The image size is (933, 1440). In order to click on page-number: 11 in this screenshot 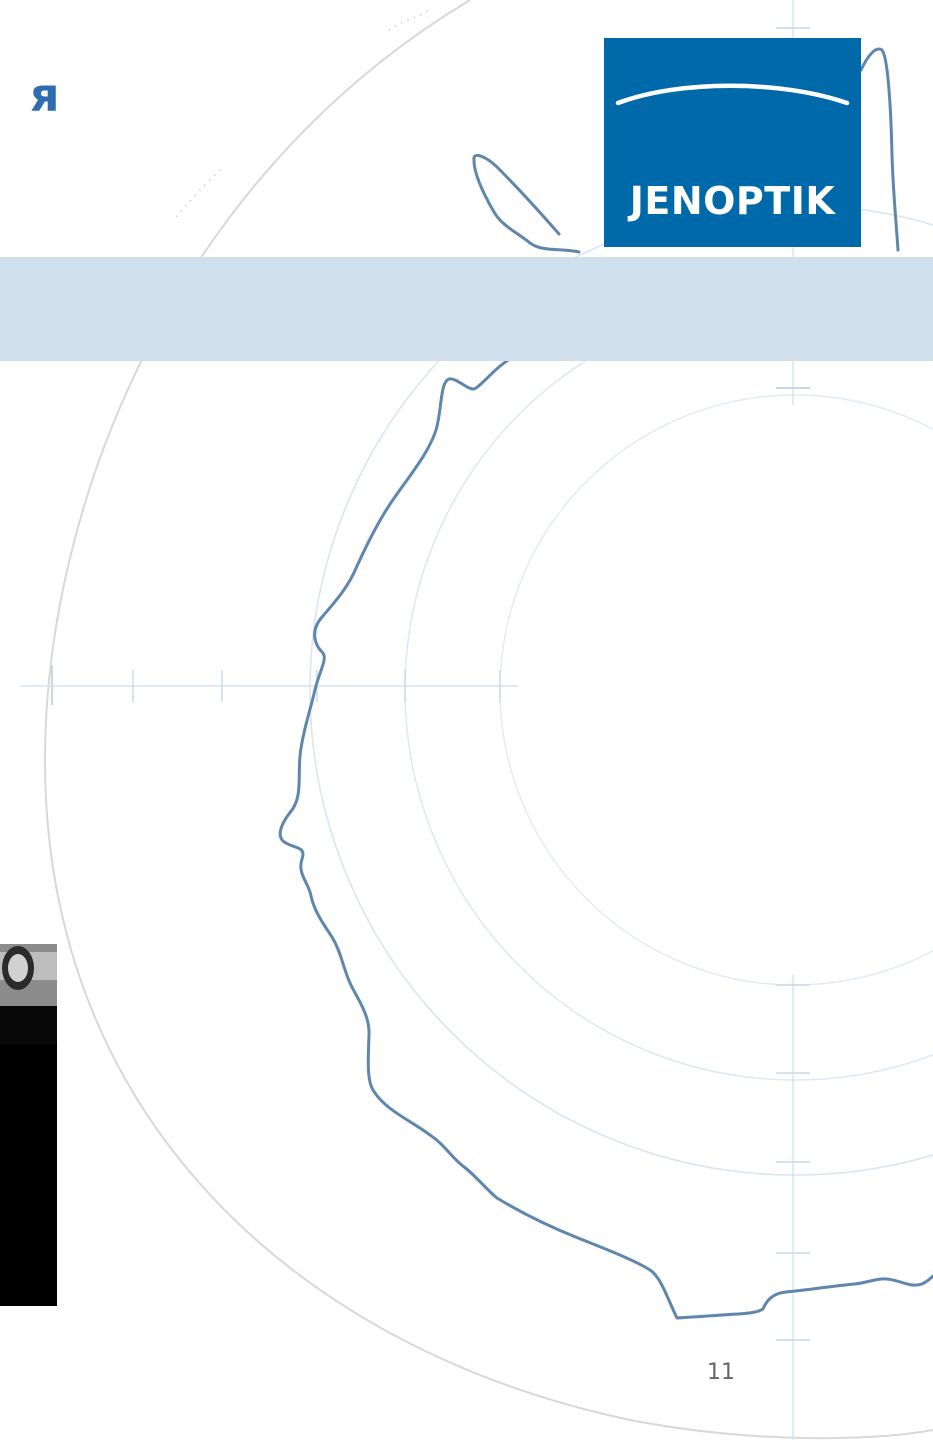, I will do `click(721, 1372)`.